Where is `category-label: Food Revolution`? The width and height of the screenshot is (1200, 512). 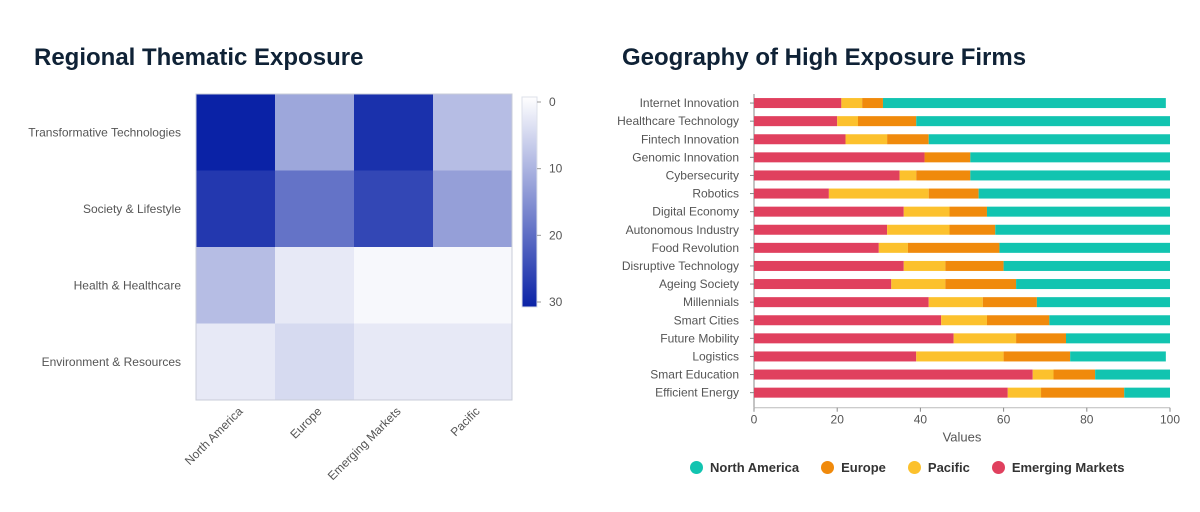
category-label: Food Revolution is located at coordinates (695, 248).